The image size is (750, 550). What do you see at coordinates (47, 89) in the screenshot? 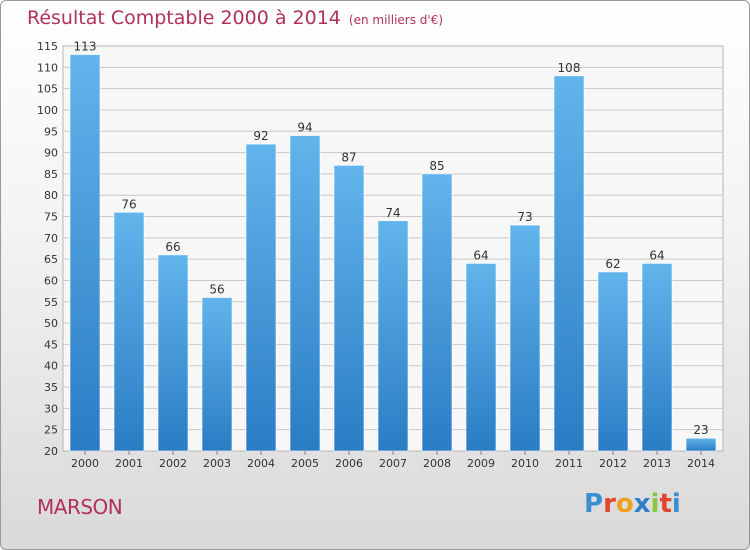
I see `y-tick-label: 105` at bounding box center [47, 89].